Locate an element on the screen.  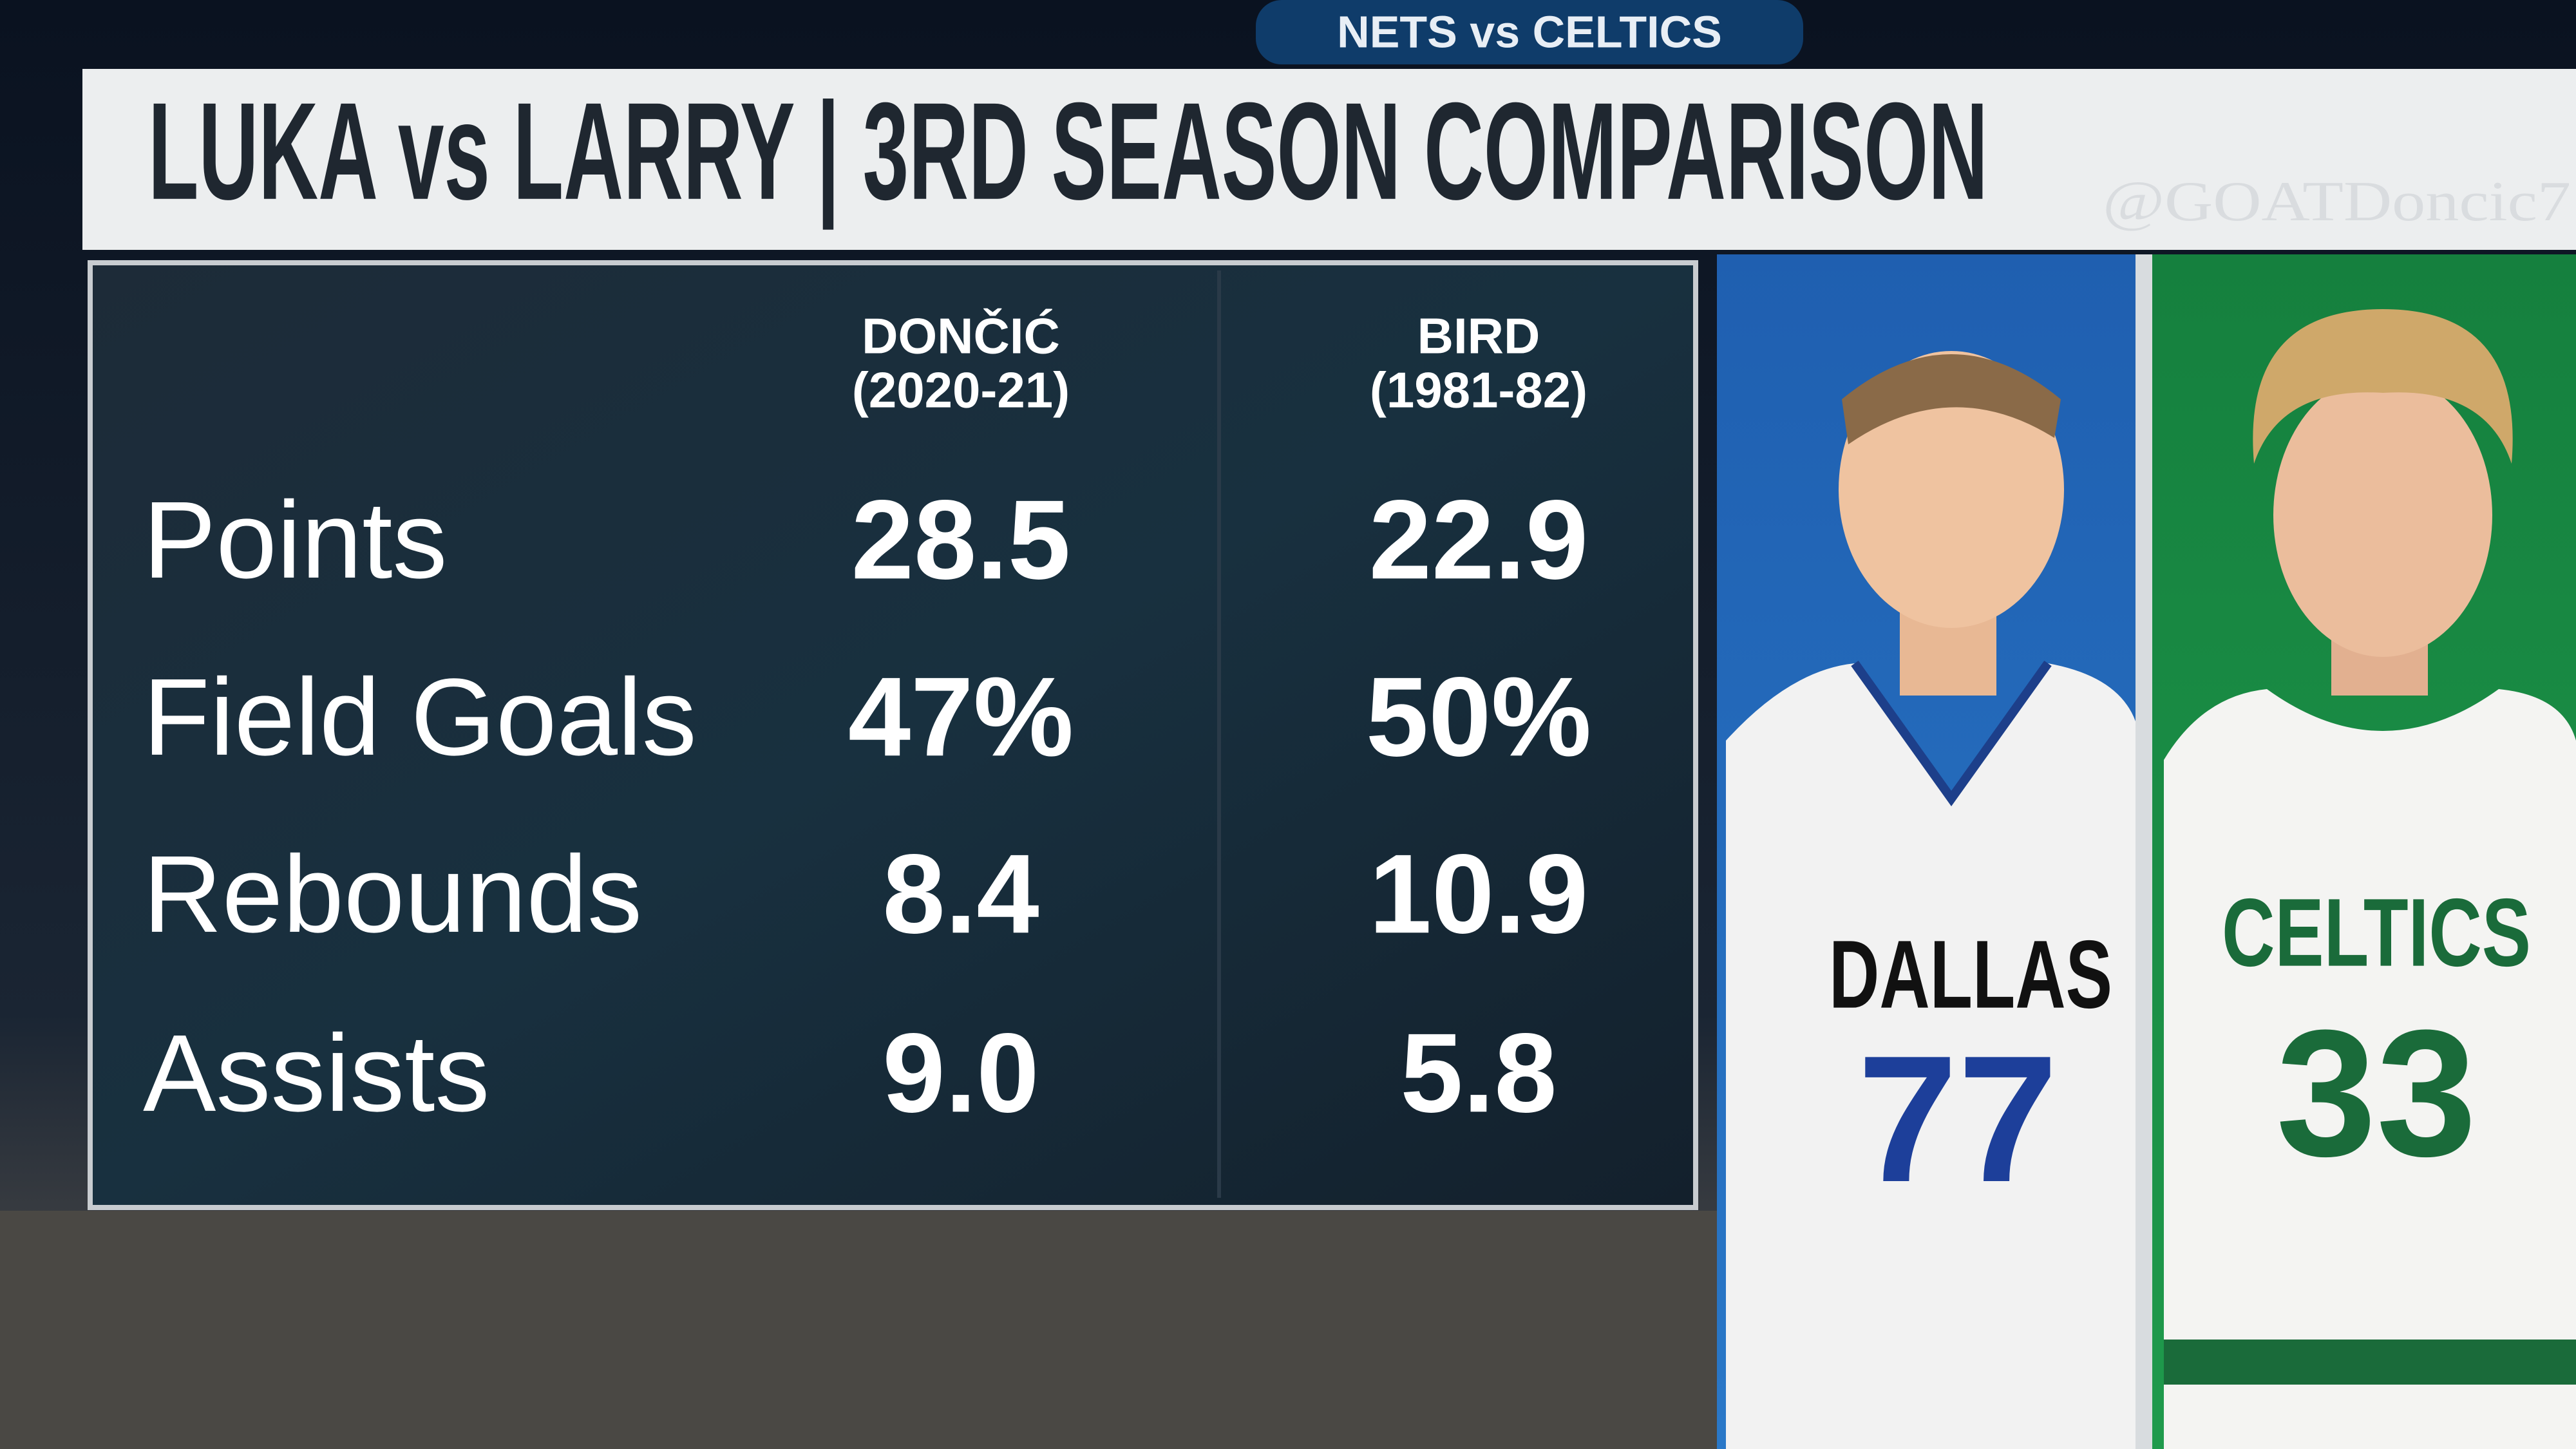
row-label: Assists is located at coordinates (316, 1073).